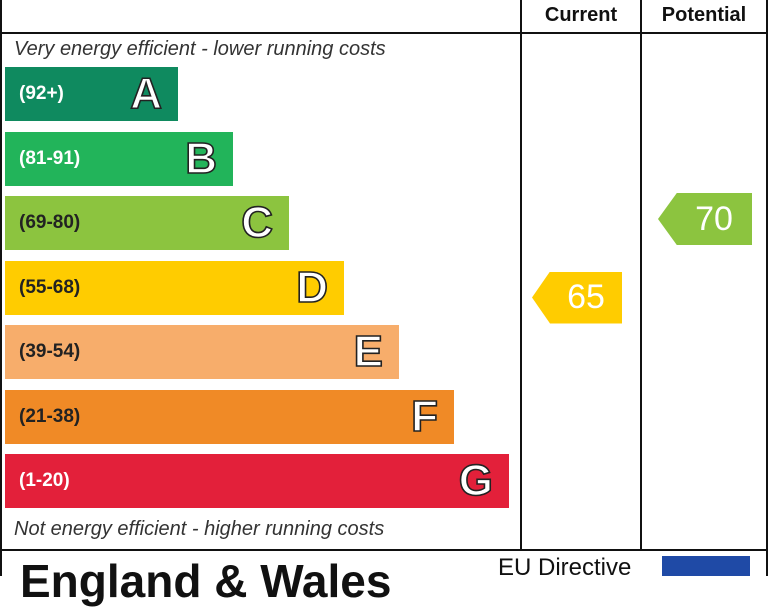 This screenshot has height=607, width=768. I want to click on potential-rating-arrow: 70, so click(705, 219).